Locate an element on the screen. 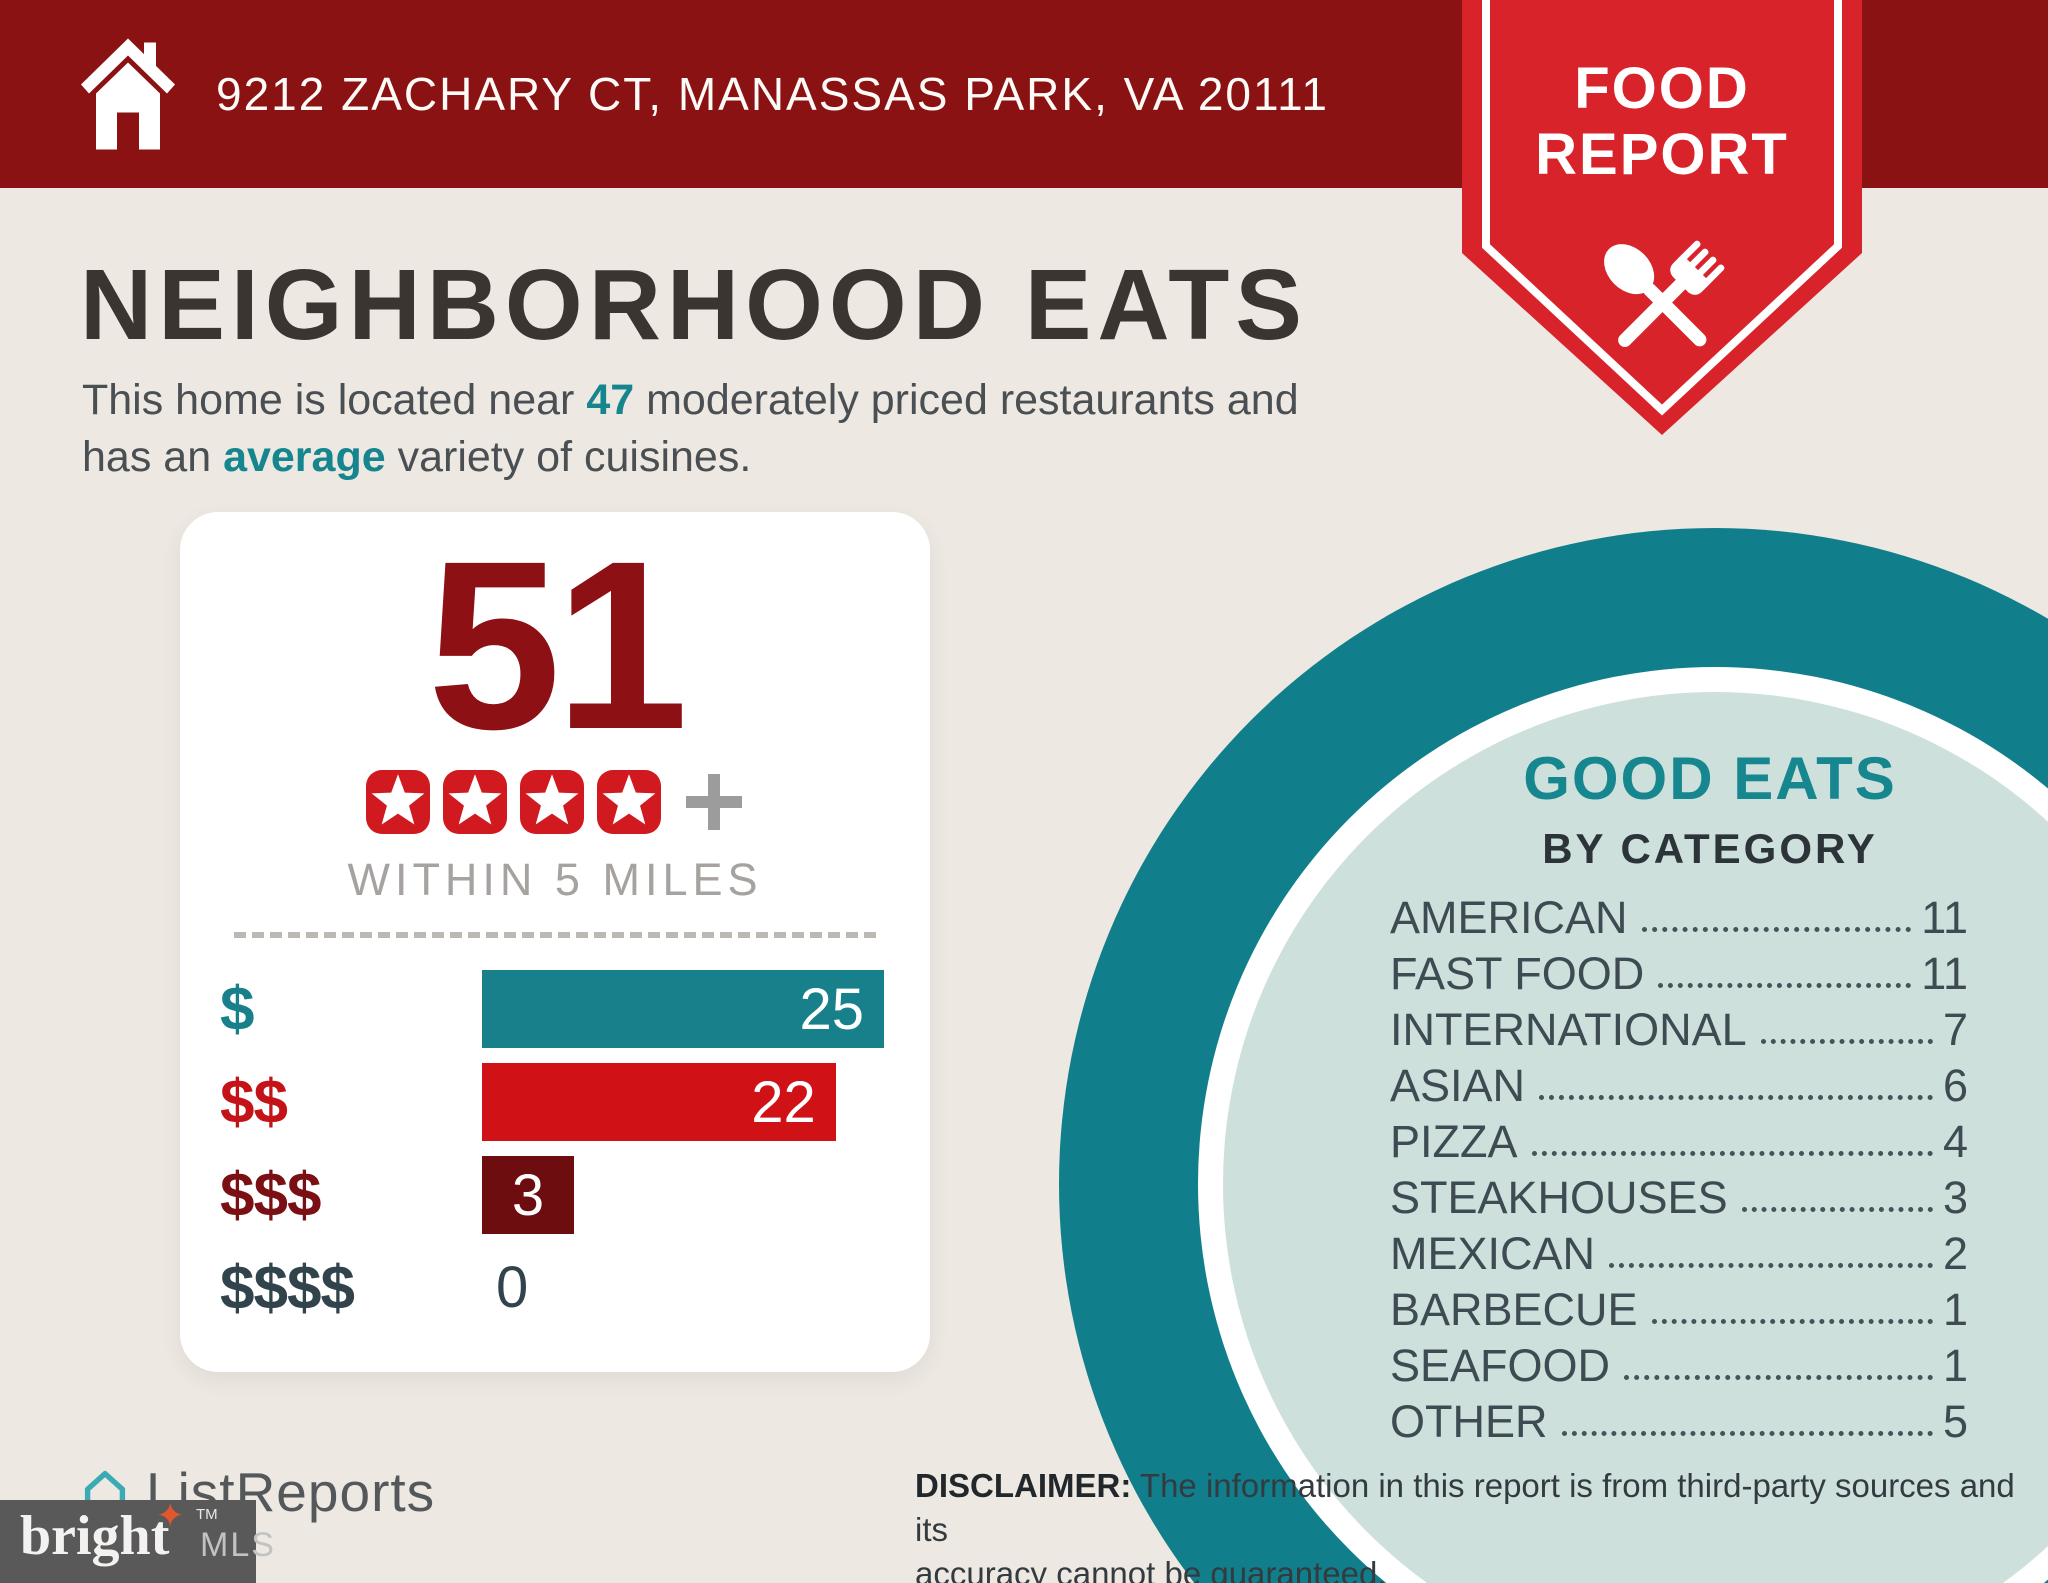  price-tier-bar-area: 3 is located at coordinates (683, 1195).